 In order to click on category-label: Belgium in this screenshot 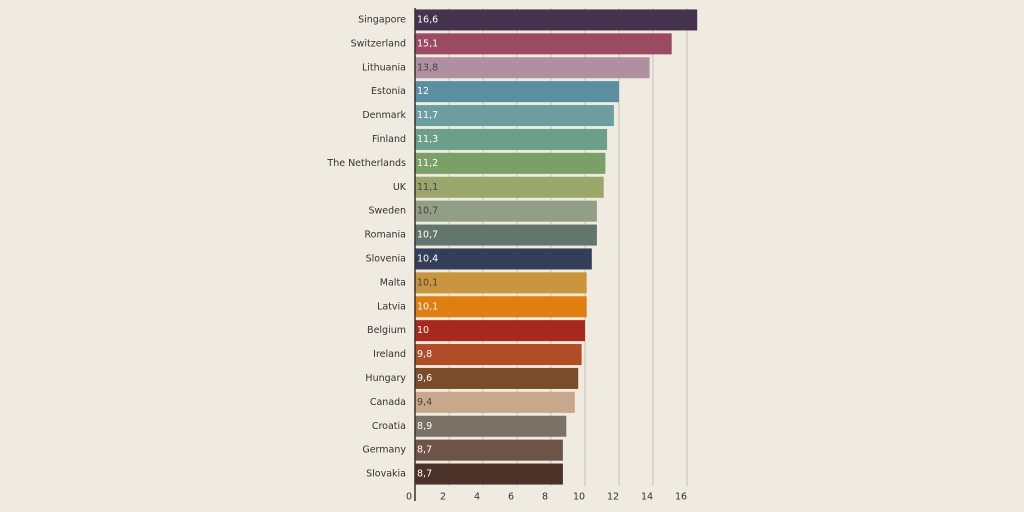, I will do `click(386, 330)`.